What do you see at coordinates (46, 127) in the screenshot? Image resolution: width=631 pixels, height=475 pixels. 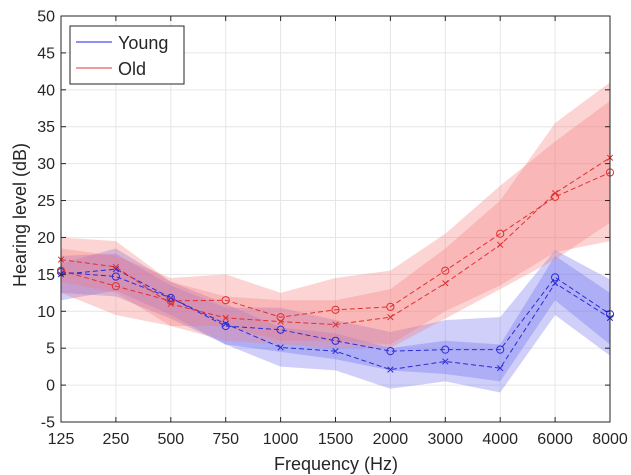 I see `y-tick-label: 35` at bounding box center [46, 127].